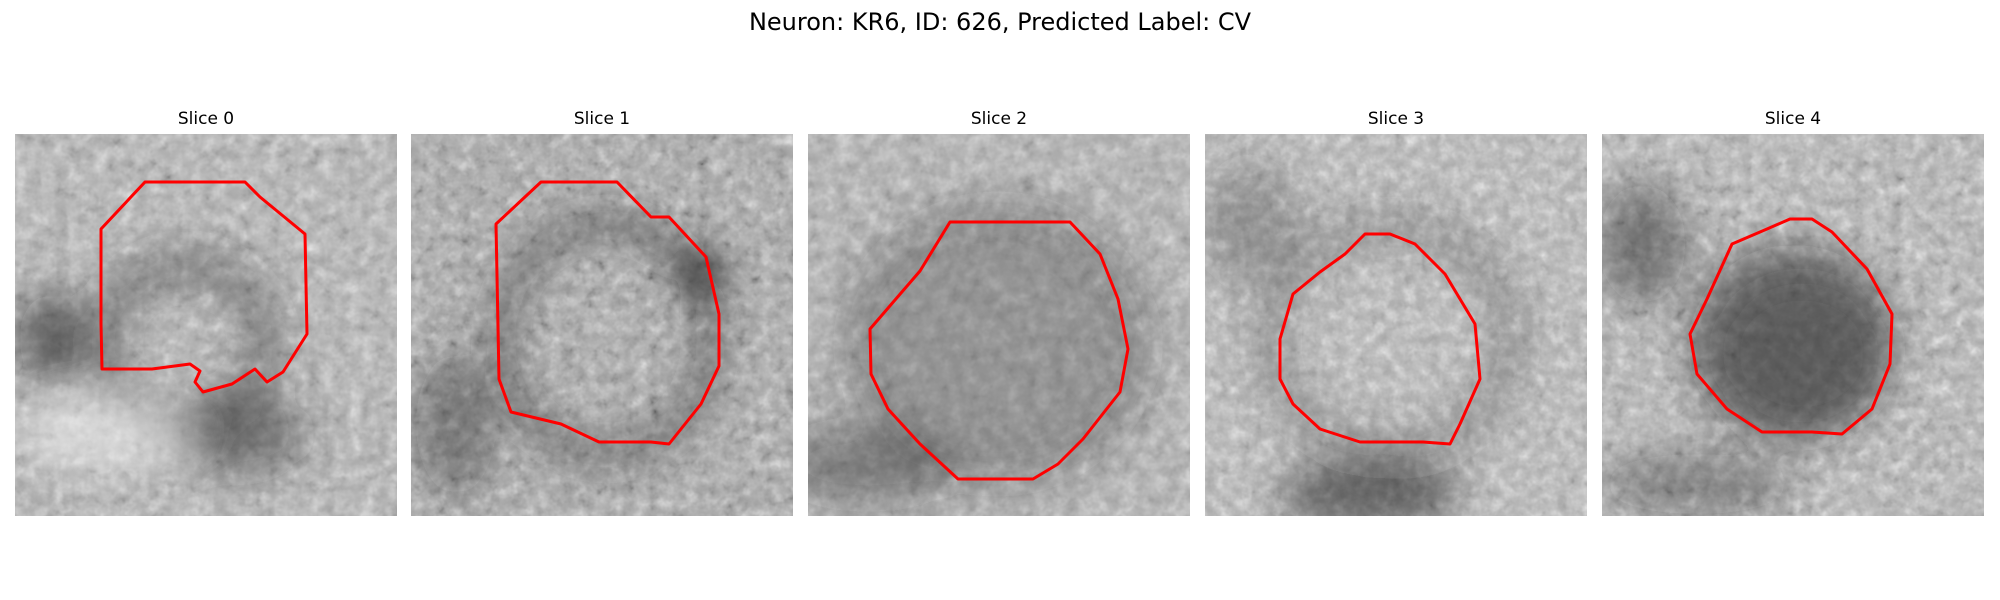 This screenshot has height=600, width=2000. I want to click on slice-title-3: Slice 3, so click(1396, 119).